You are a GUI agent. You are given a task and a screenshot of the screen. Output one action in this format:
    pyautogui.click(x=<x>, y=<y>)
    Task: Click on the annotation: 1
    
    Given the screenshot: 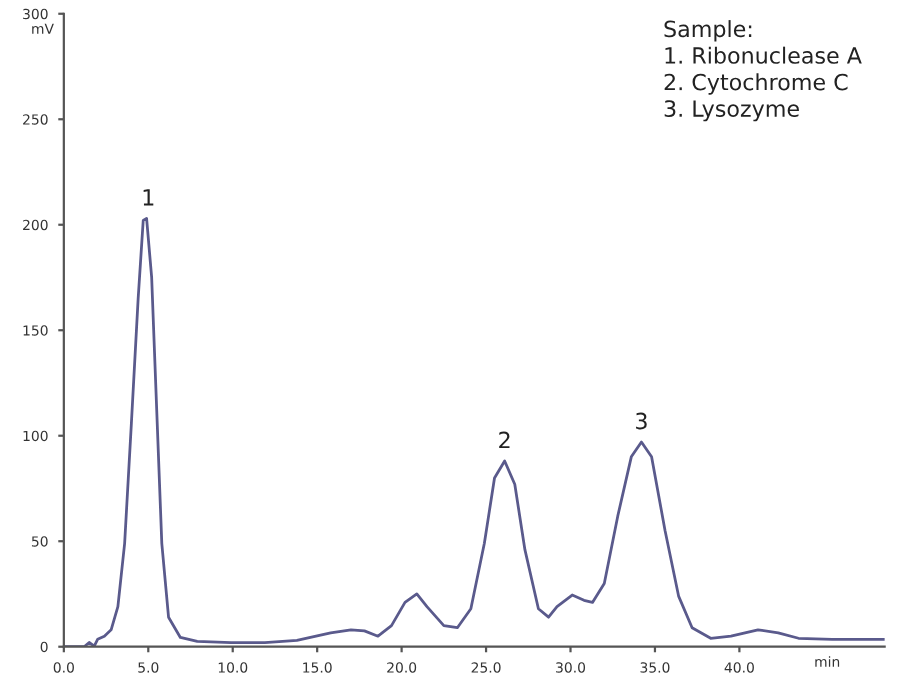 What is the action you would take?
    pyautogui.click(x=148, y=197)
    